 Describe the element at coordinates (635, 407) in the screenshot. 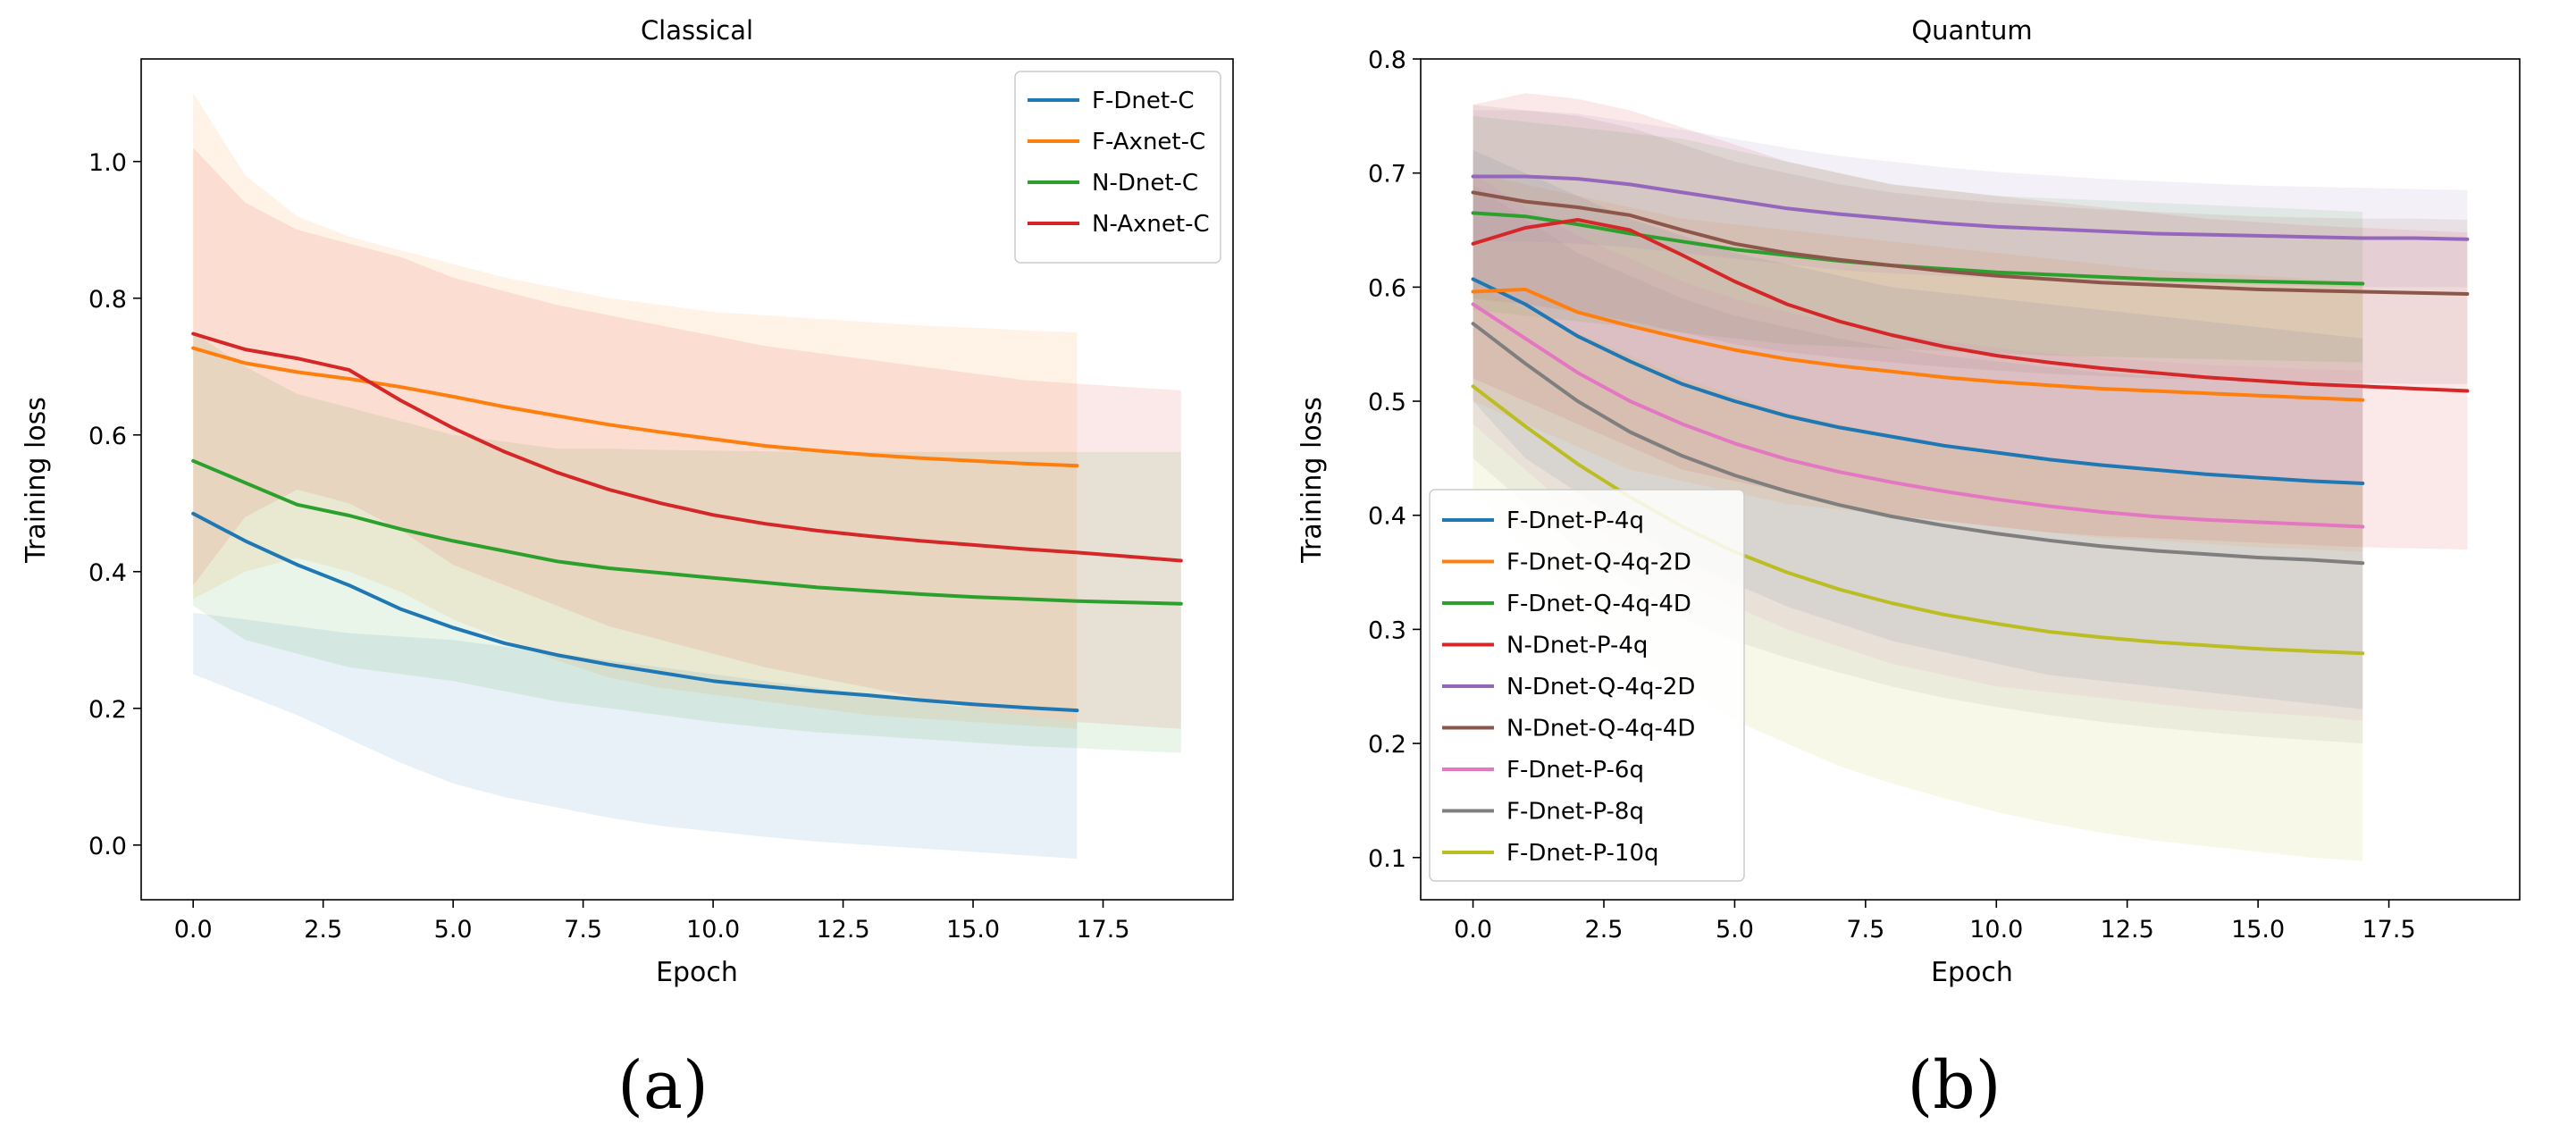

I see `series-line-f-axnet-c` at that location.